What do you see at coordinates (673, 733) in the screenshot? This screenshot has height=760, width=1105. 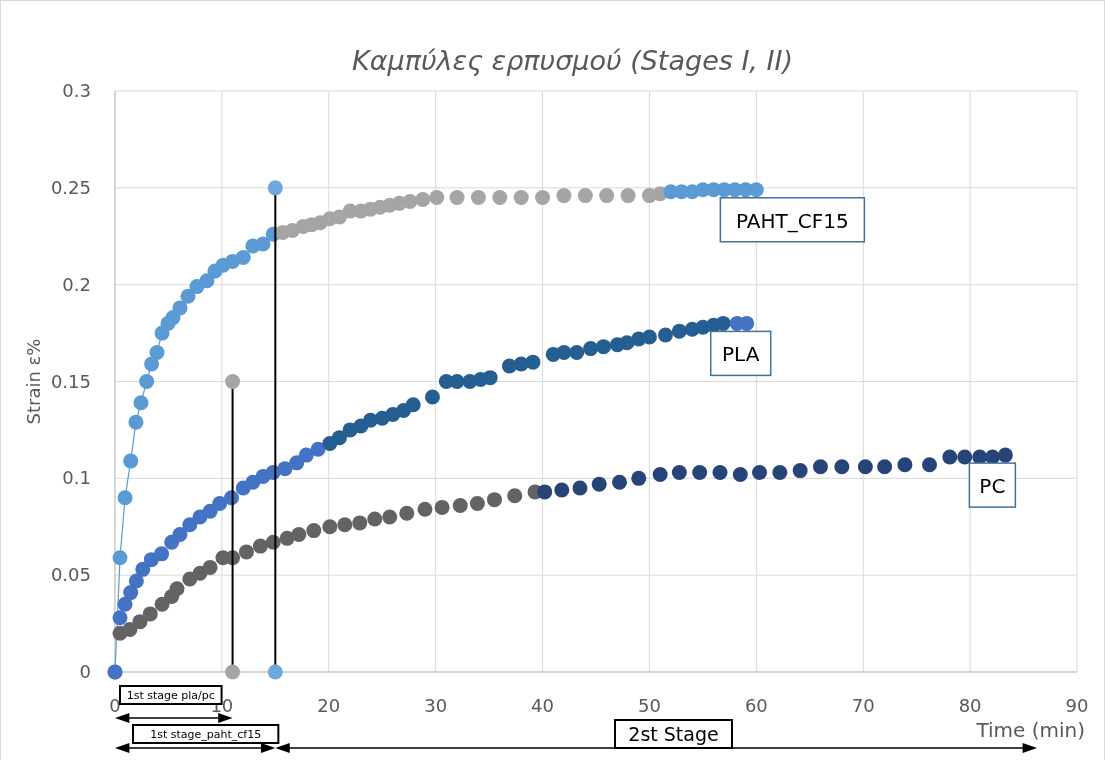 I see `text: 2st Stage` at bounding box center [673, 733].